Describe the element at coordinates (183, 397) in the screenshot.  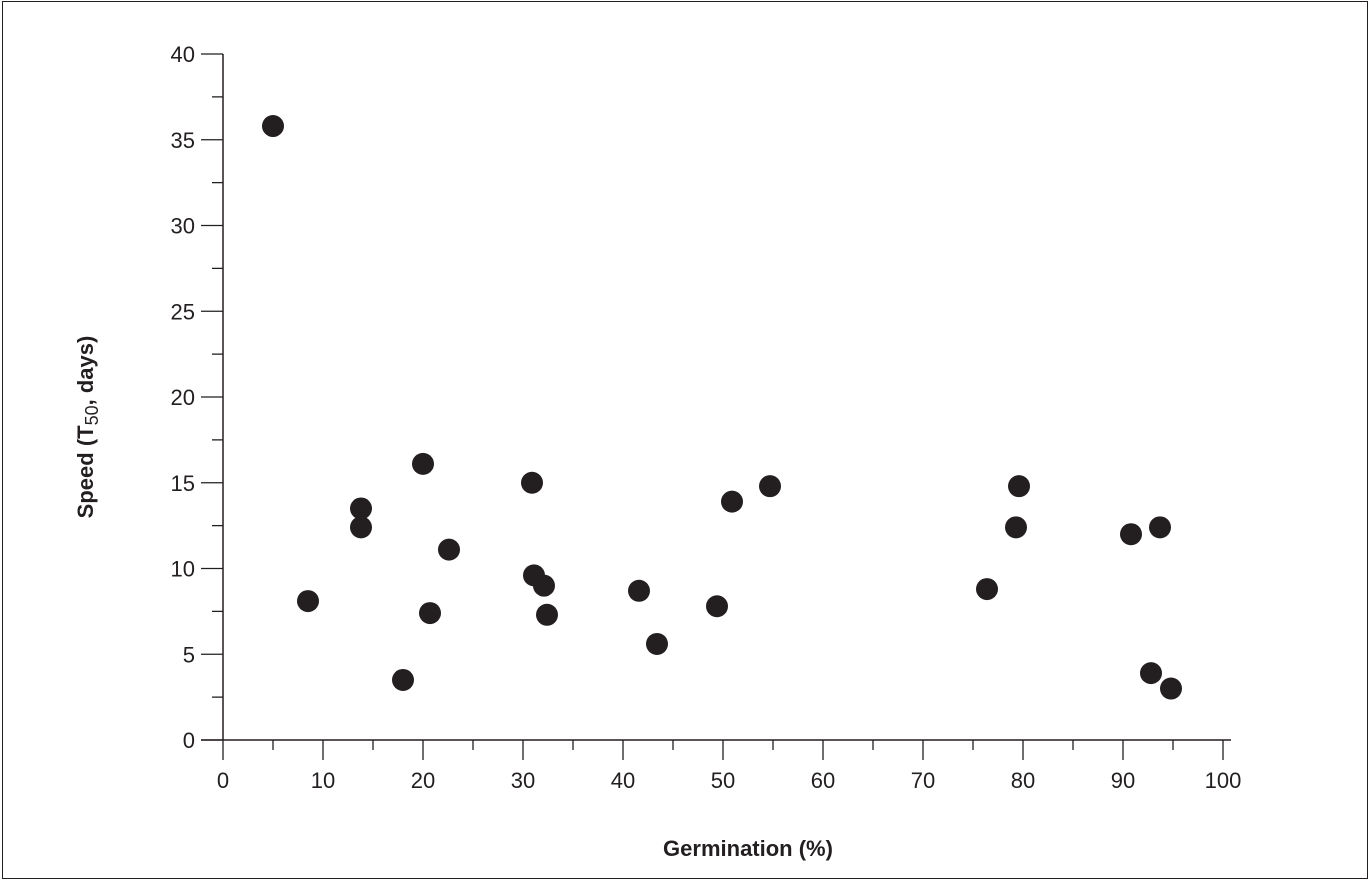
I see `y-tick-label: 20` at that location.